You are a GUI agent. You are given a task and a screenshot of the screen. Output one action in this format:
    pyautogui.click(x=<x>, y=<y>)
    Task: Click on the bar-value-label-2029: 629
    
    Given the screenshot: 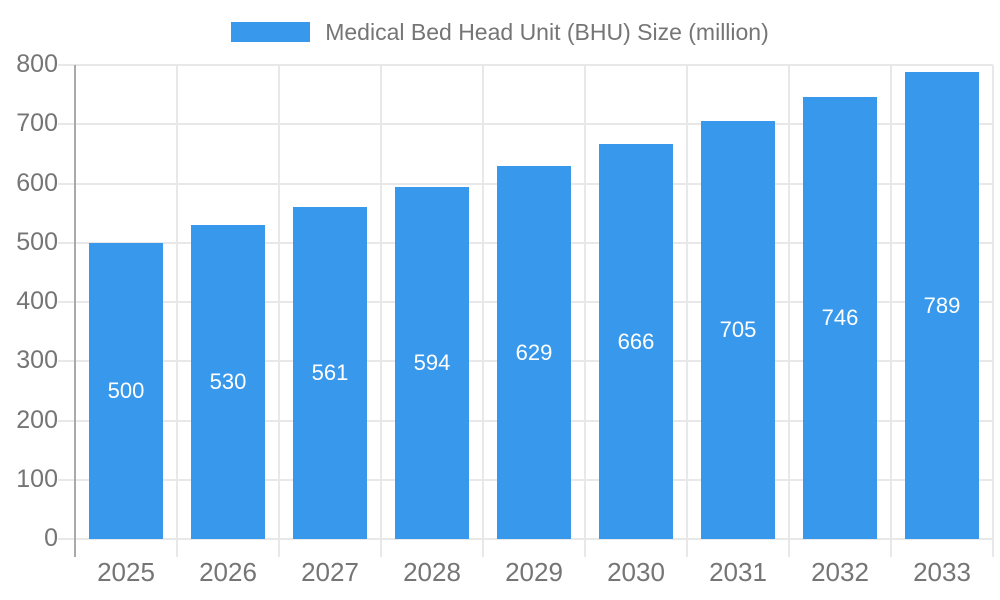 What is the action you would take?
    pyautogui.click(x=534, y=352)
    